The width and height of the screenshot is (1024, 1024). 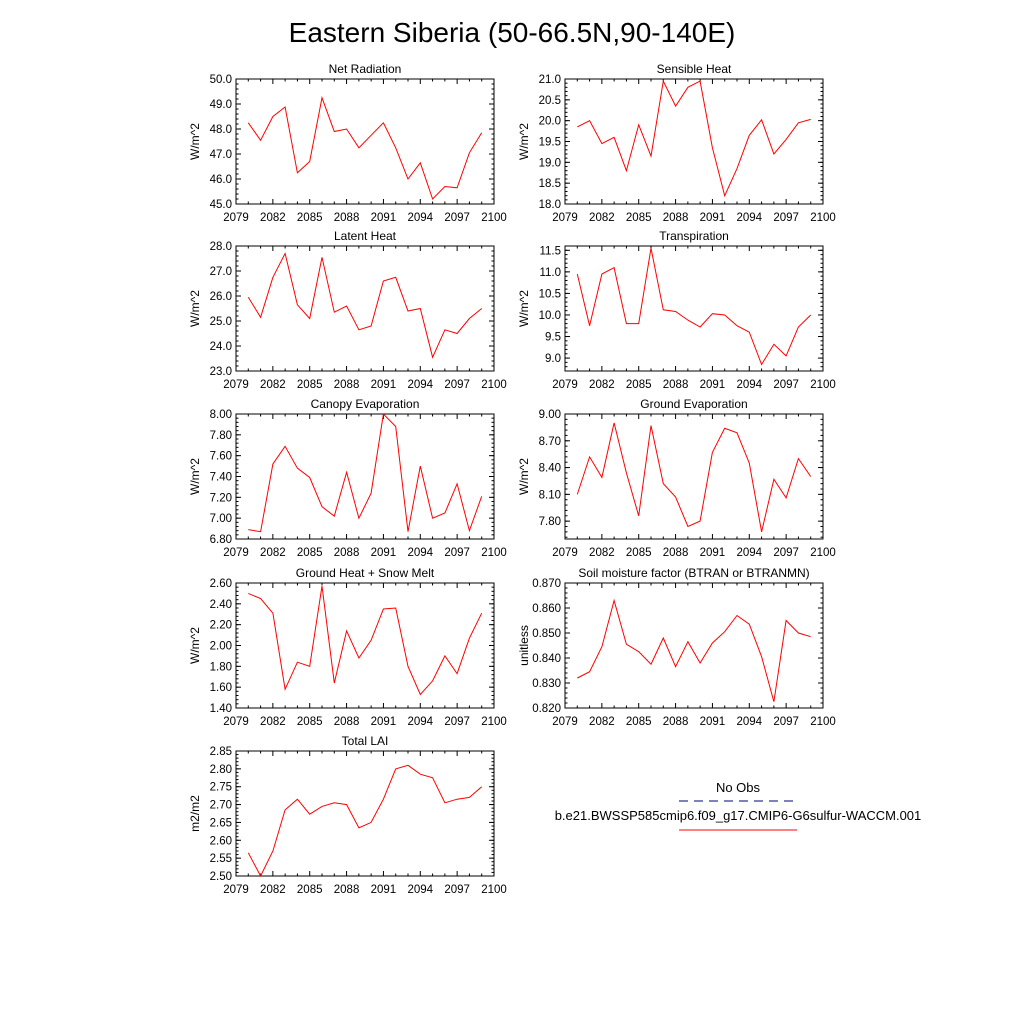 I want to click on y-tick-label: 50.0, so click(x=221, y=80).